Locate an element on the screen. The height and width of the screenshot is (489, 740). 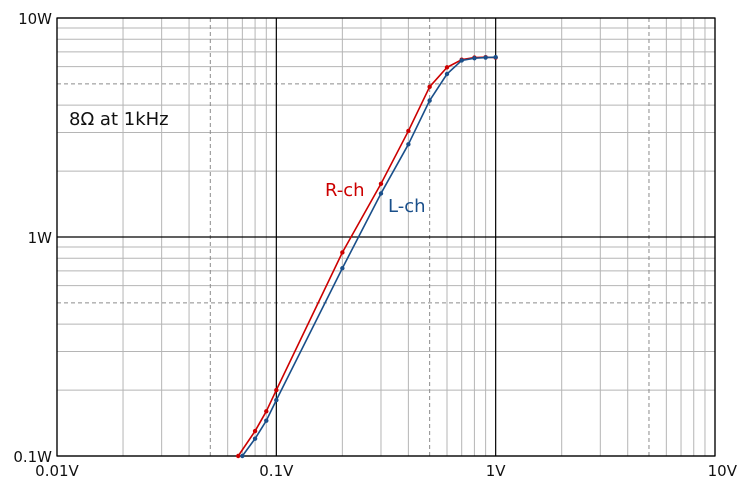
x-tick-label: 0.01V is located at coordinates (57, 471).